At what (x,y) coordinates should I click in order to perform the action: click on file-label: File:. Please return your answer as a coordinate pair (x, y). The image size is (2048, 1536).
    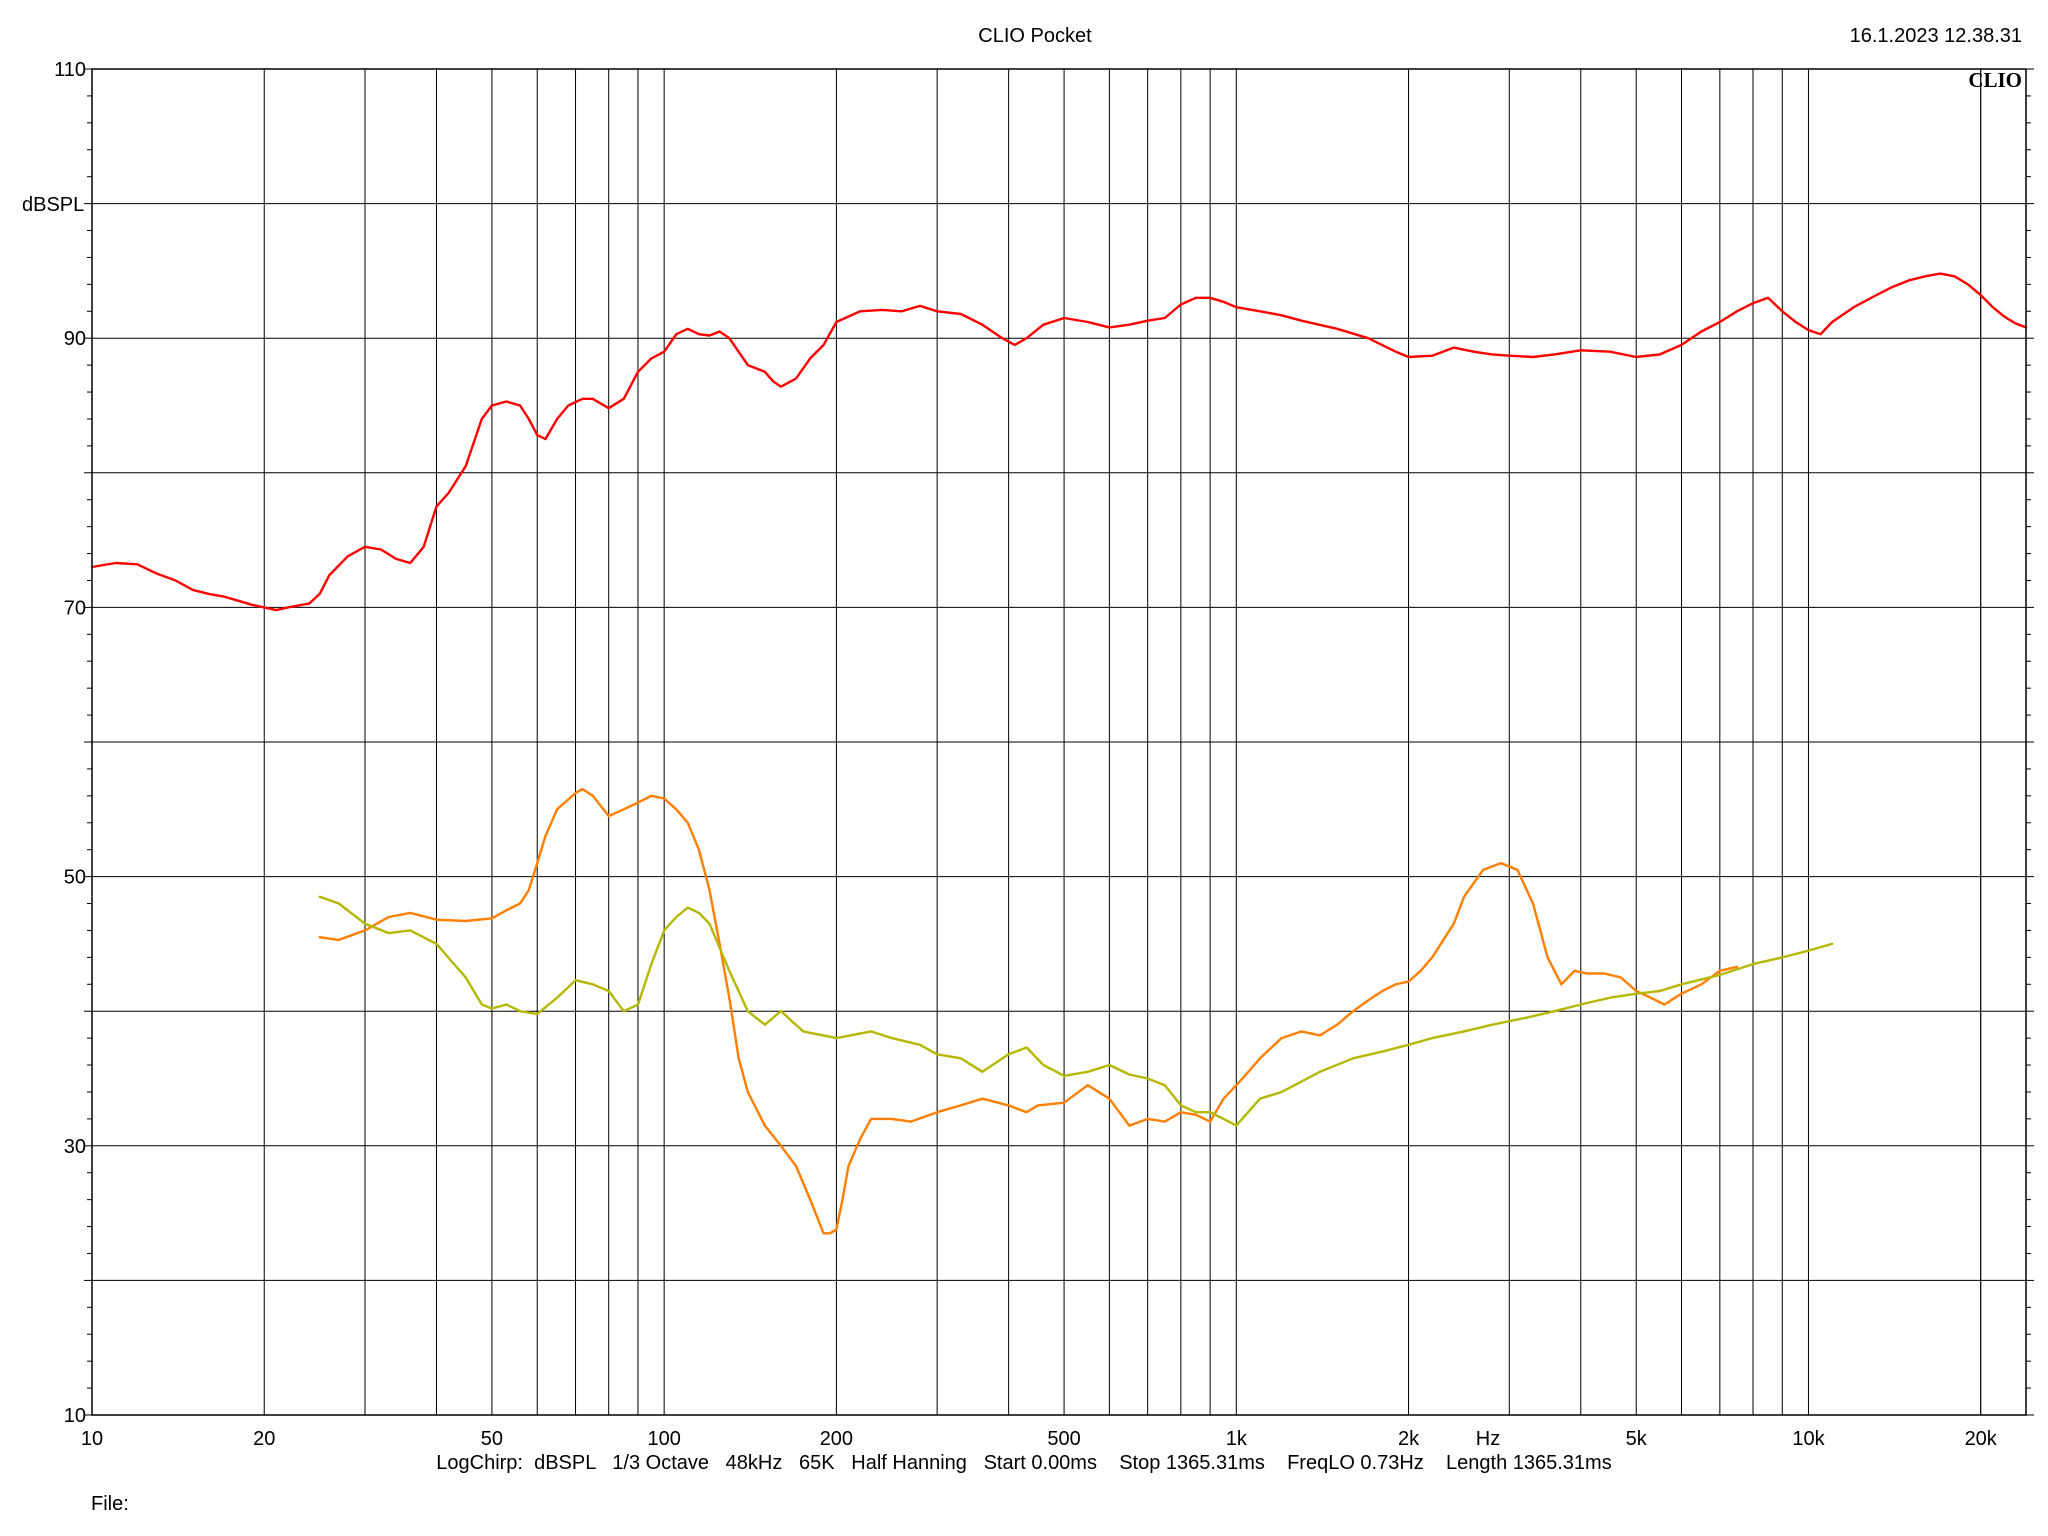
    Looking at the image, I should click on (110, 1504).